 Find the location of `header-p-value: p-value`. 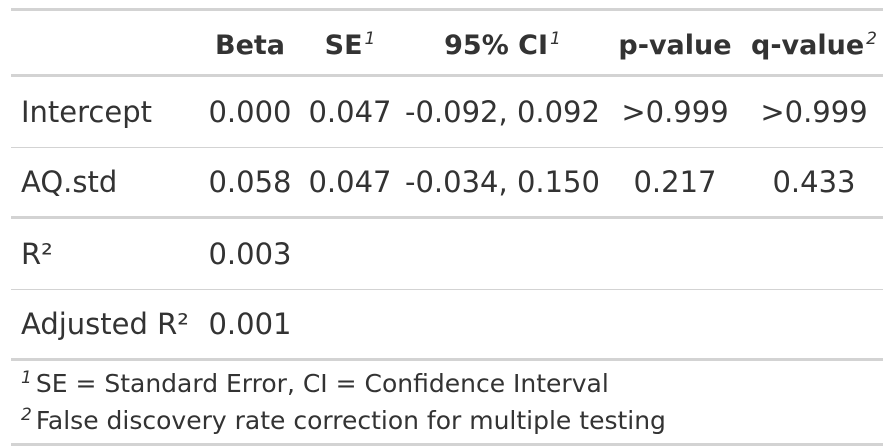

header-p-value: p-value is located at coordinates (675, 42).